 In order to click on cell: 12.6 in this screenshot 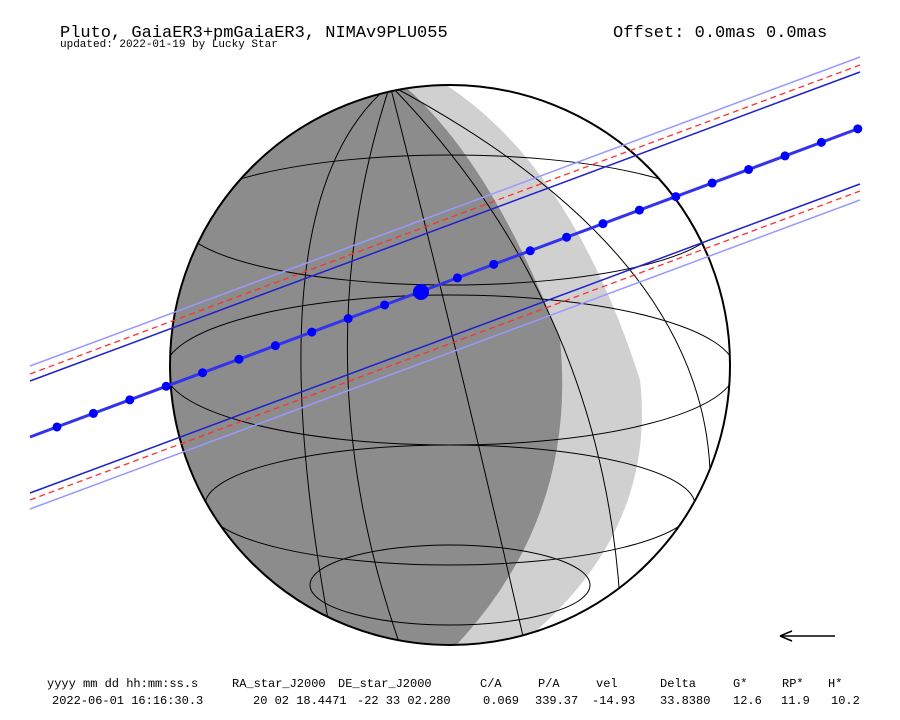, I will do `click(747, 701)`.